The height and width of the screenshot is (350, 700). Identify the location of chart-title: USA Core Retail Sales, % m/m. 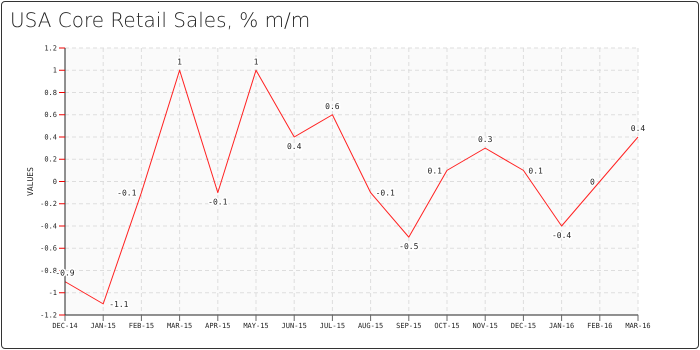
(160, 20).